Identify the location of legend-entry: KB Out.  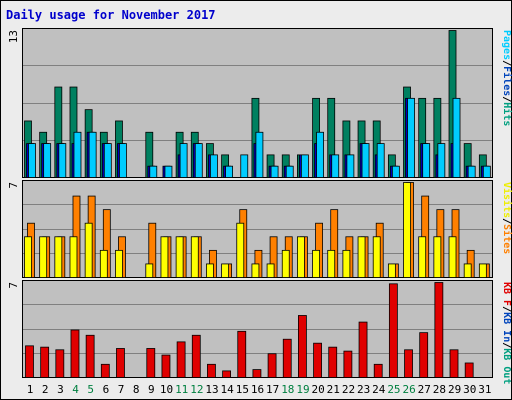
(506, 366).